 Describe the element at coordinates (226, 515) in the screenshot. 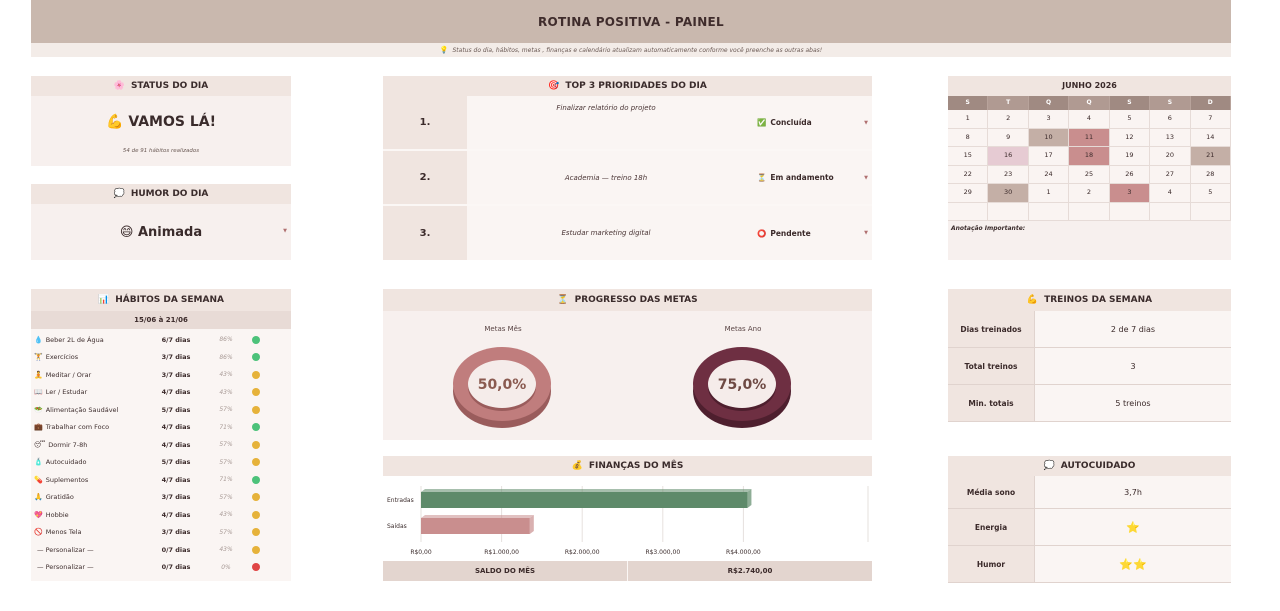

I see `habit-percent: 43%` at that location.